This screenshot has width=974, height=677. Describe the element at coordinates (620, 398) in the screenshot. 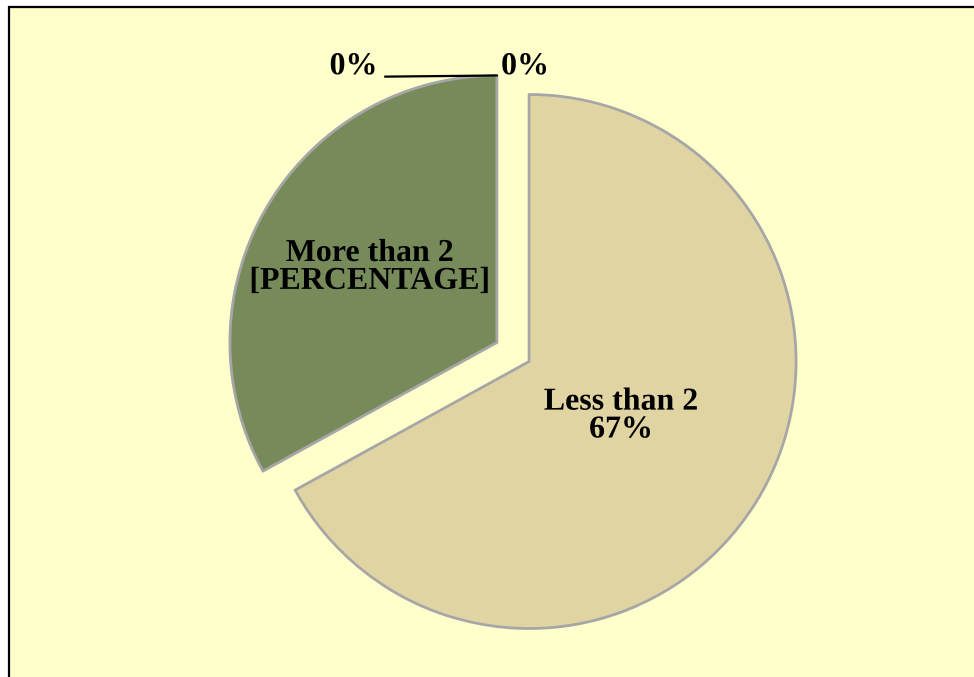

I see `slice-label: Less than 2` at that location.